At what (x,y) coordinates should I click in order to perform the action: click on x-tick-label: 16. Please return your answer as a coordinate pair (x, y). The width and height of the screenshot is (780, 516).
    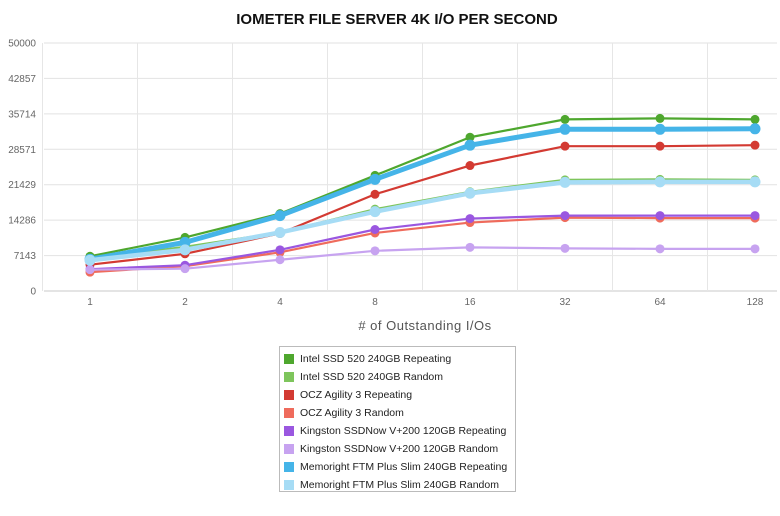
    Looking at the image, I should click on (470, 302).